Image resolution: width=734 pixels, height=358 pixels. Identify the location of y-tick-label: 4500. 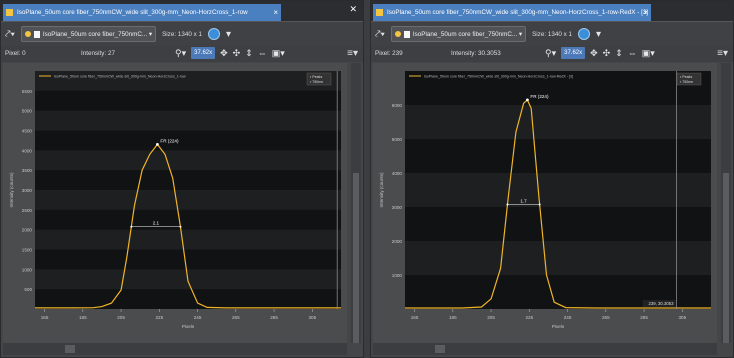
(27, 131).